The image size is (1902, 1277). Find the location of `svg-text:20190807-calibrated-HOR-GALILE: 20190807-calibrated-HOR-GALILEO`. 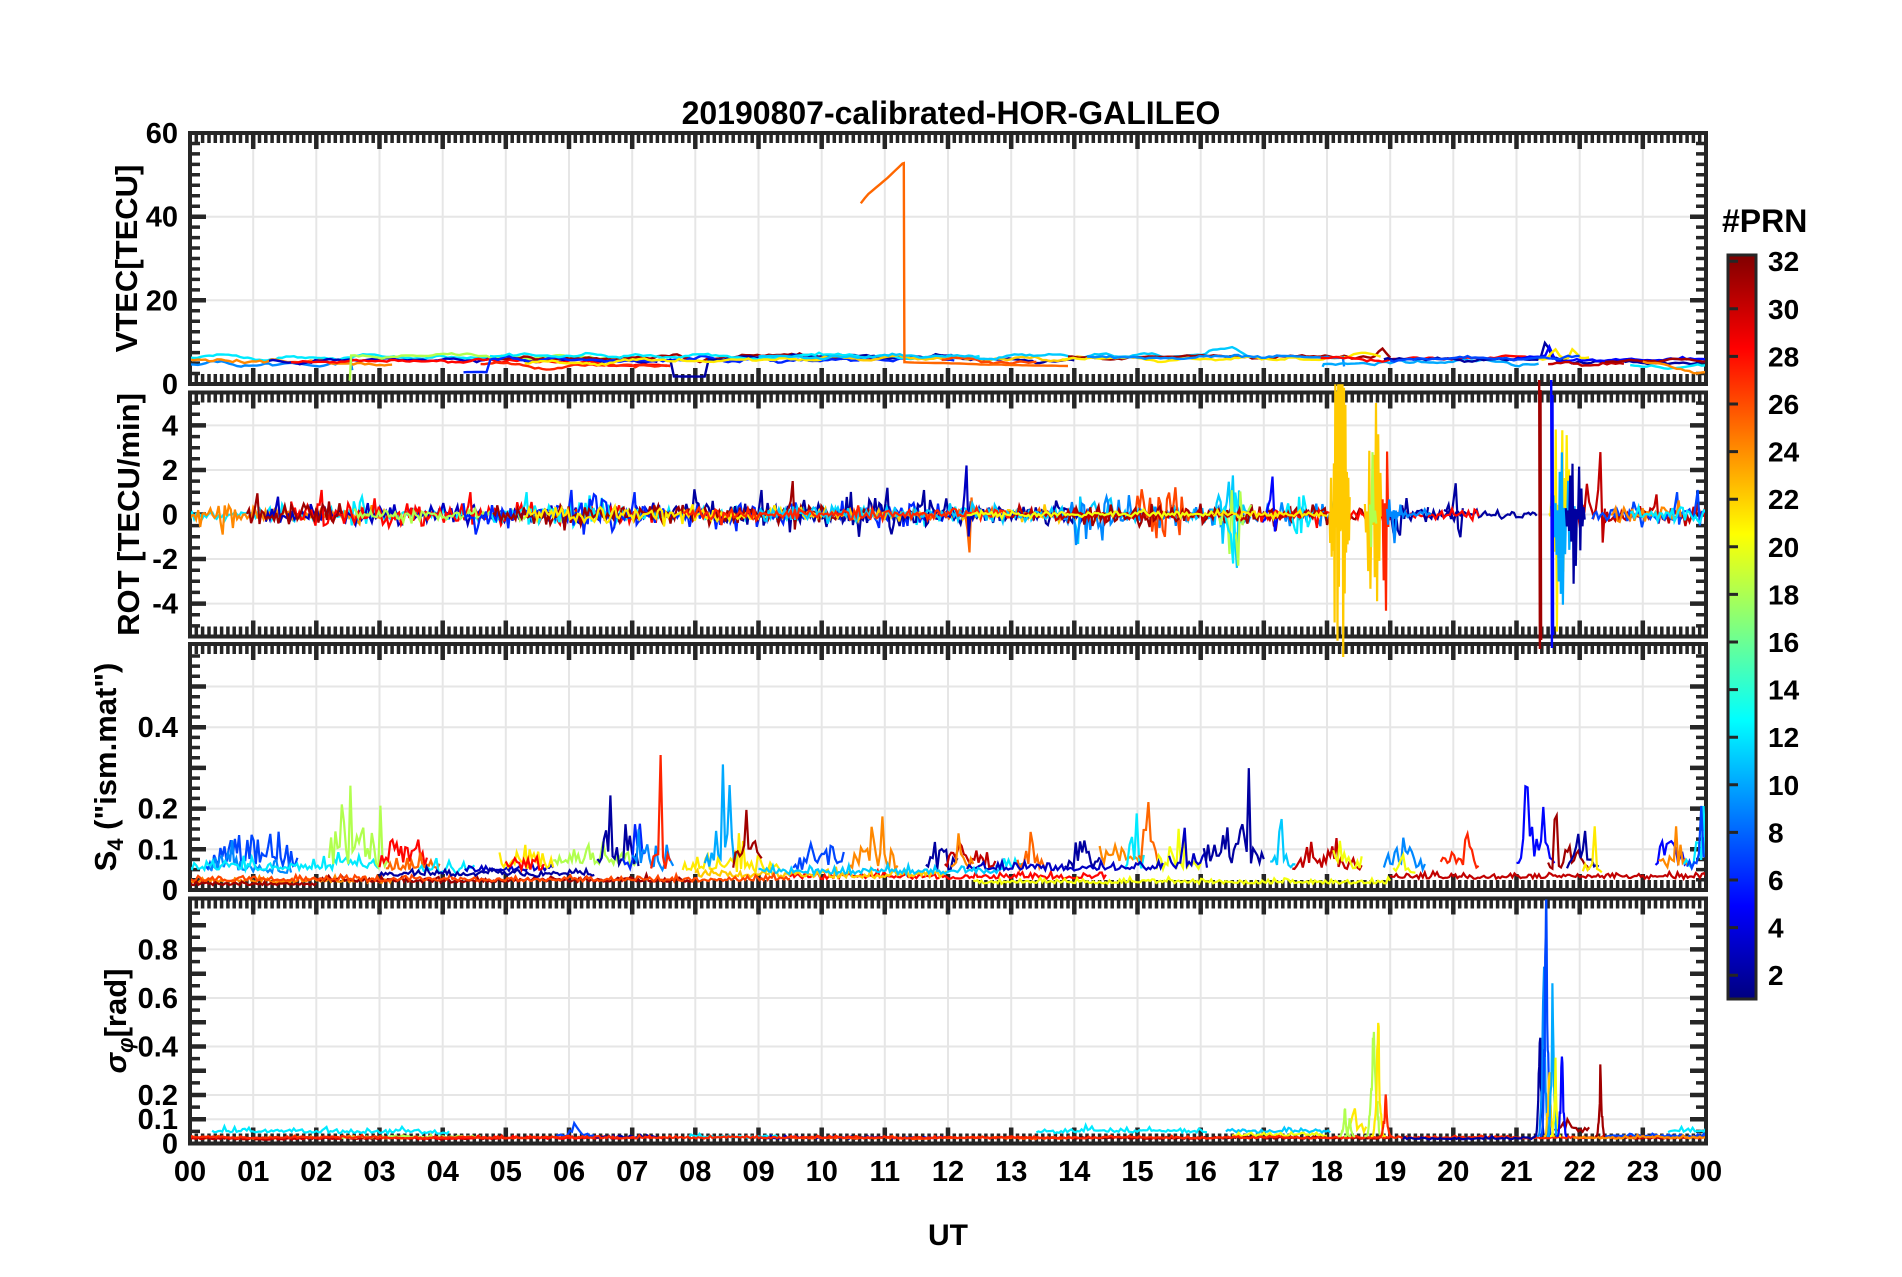

svg-text:20190807-calibrated-HOR-GALILE: 20190807-calibrated-HOR-GALILEO is located at coordinates (951, 113).